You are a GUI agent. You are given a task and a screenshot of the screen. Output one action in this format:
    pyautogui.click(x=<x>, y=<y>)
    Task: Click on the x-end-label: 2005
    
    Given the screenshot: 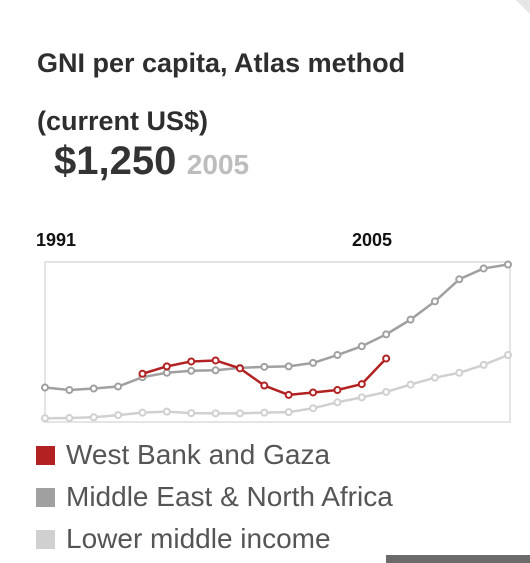 What is the action you would take?
    pyautogui.click(x=372, y=240)
    